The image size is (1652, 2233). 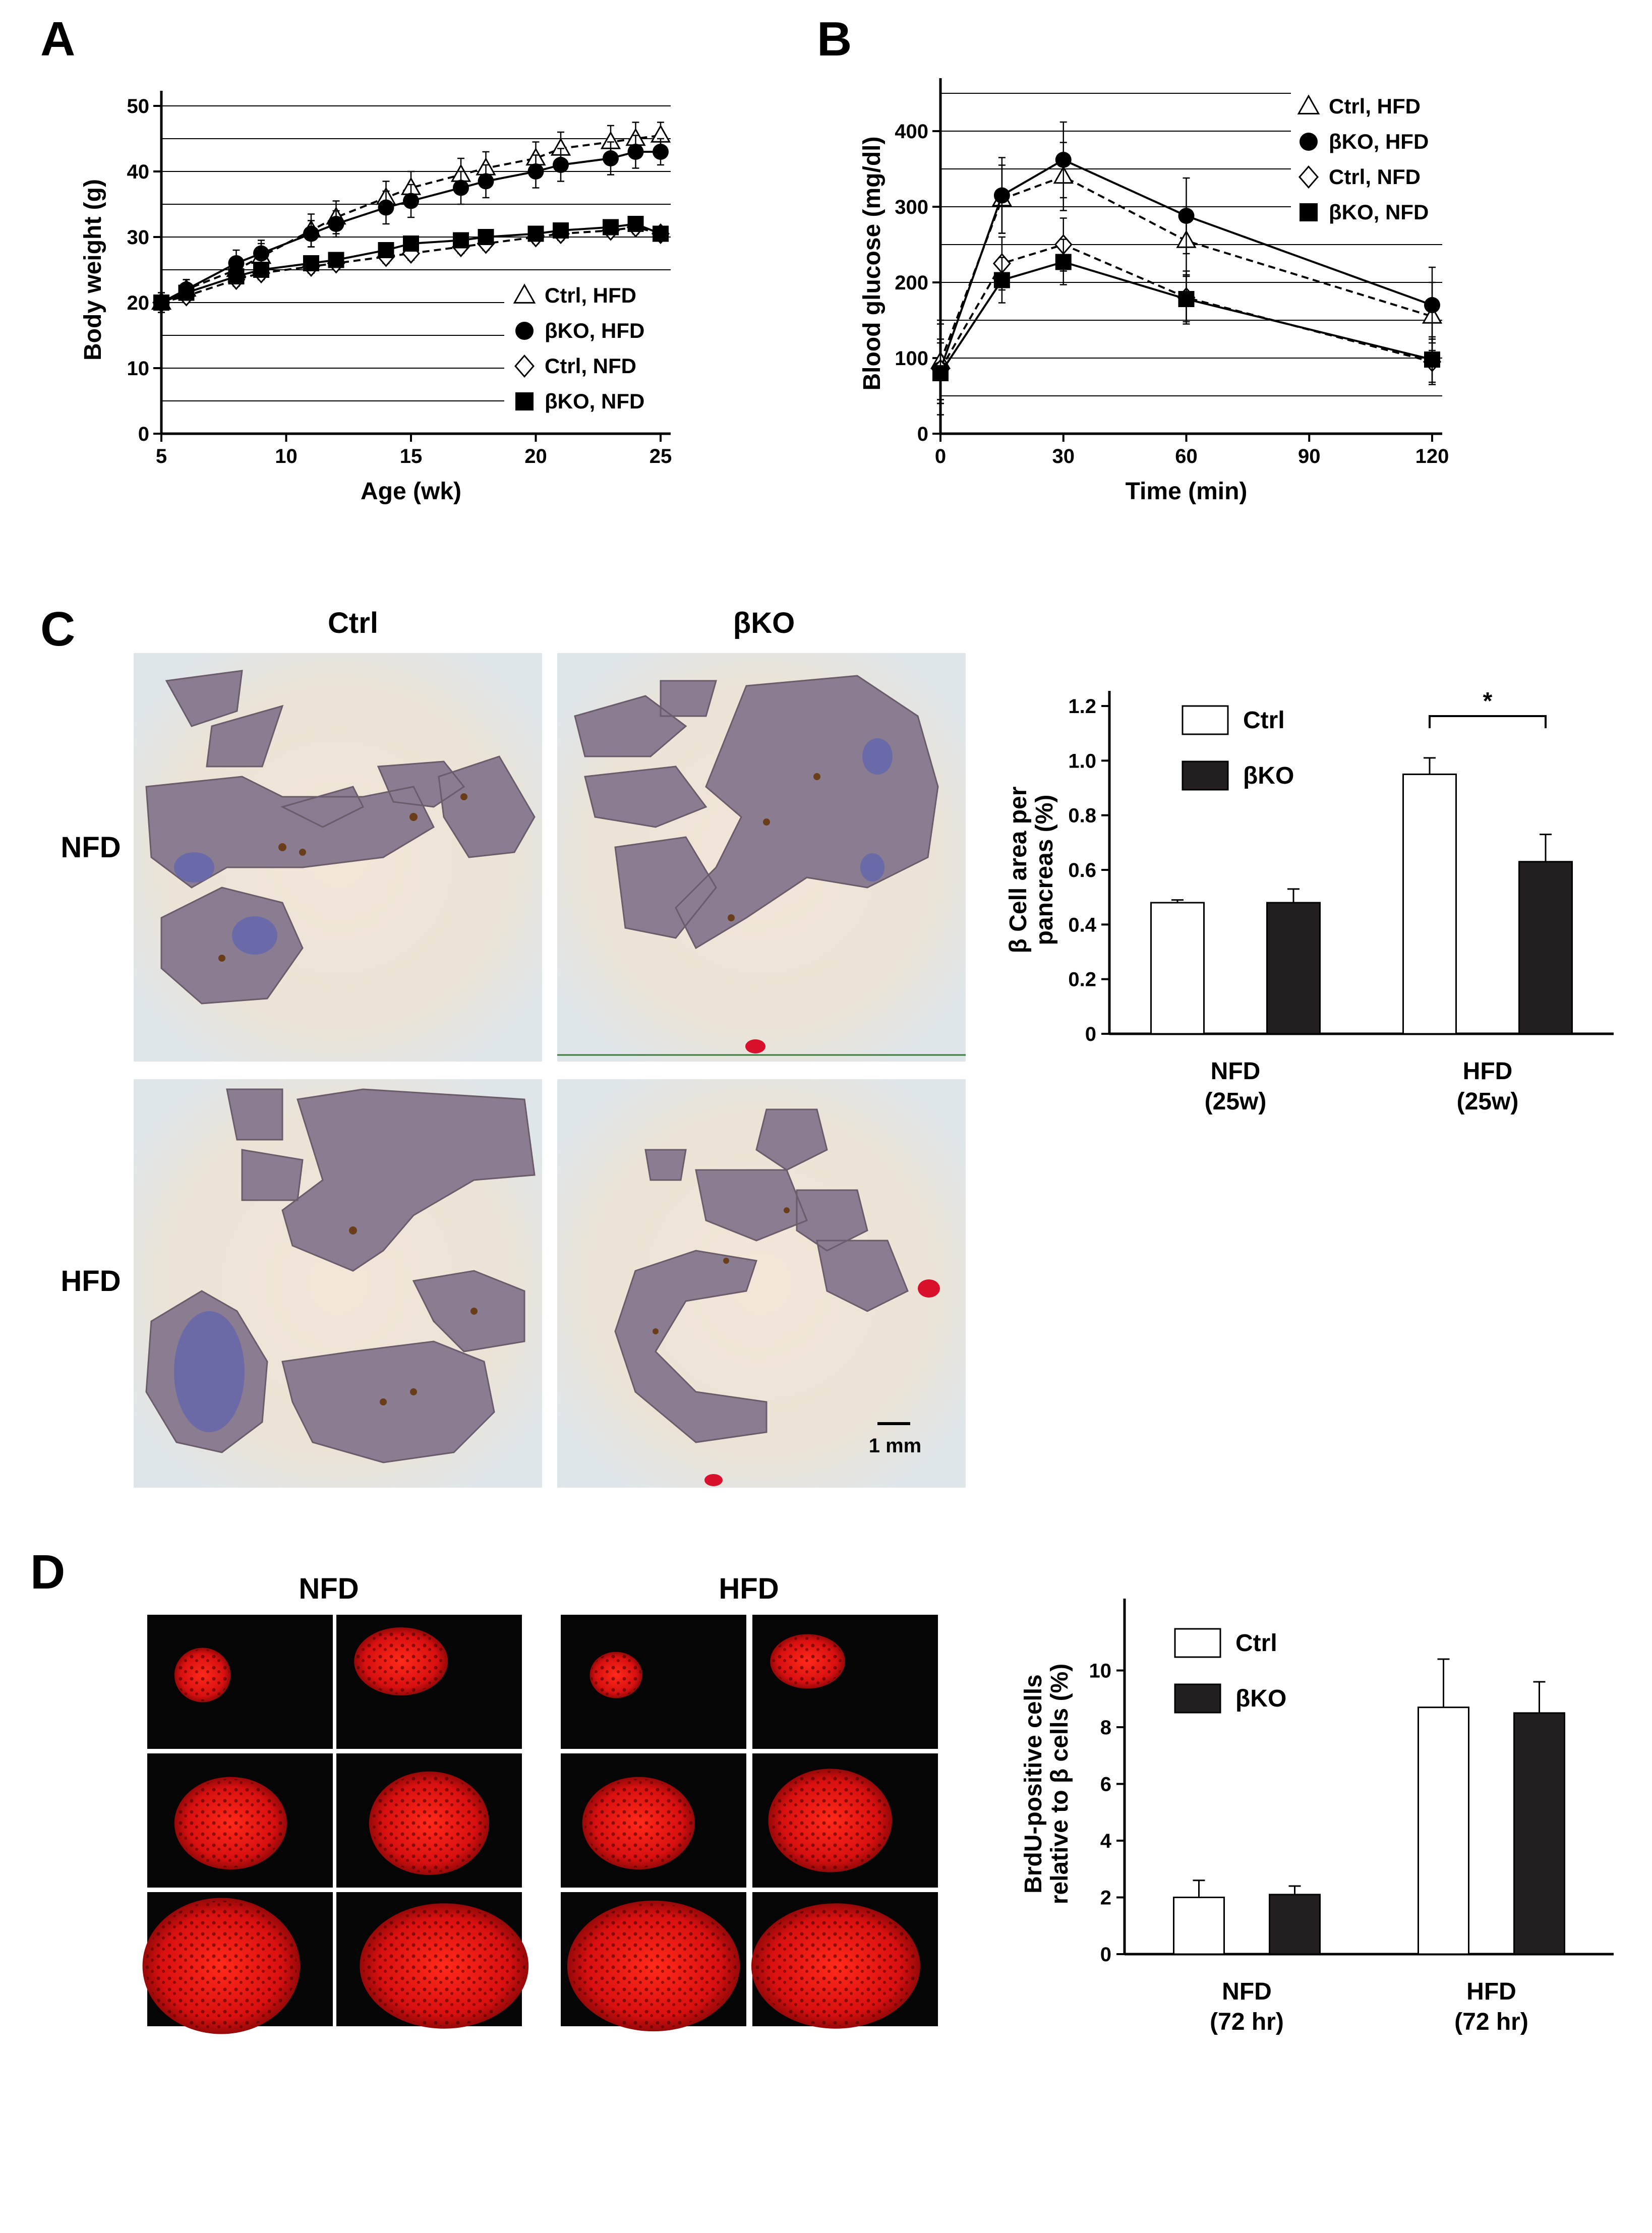 What do you see at coordinates (1105, 1898) in the screenshot?
I see `d-y-tick-label: 2` at bounding box center [1105, 1898].